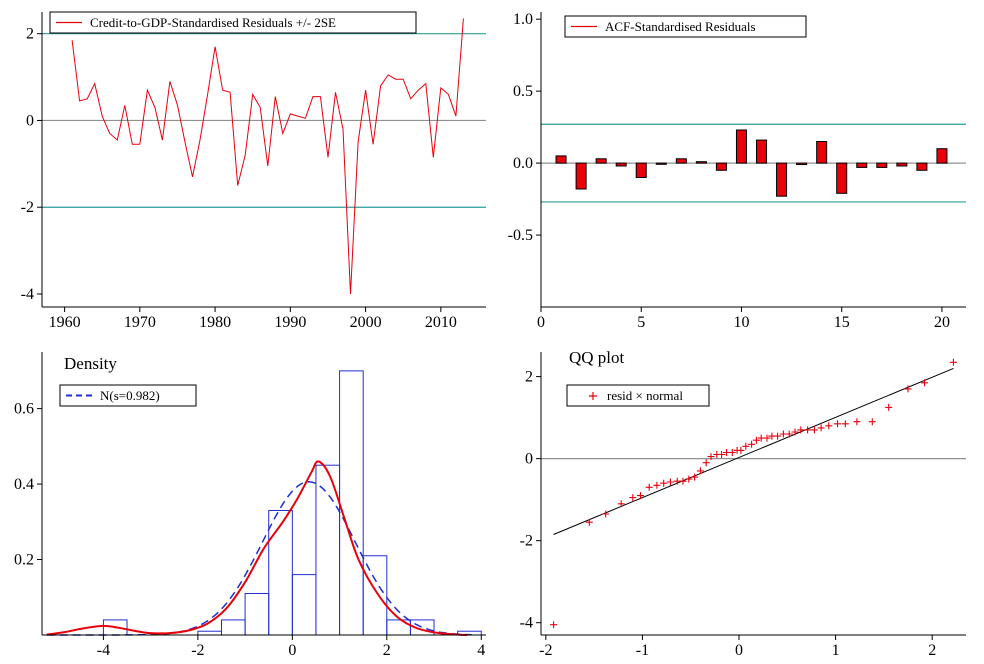  I want to click on x-tick-label: 1, so click(836, 650).